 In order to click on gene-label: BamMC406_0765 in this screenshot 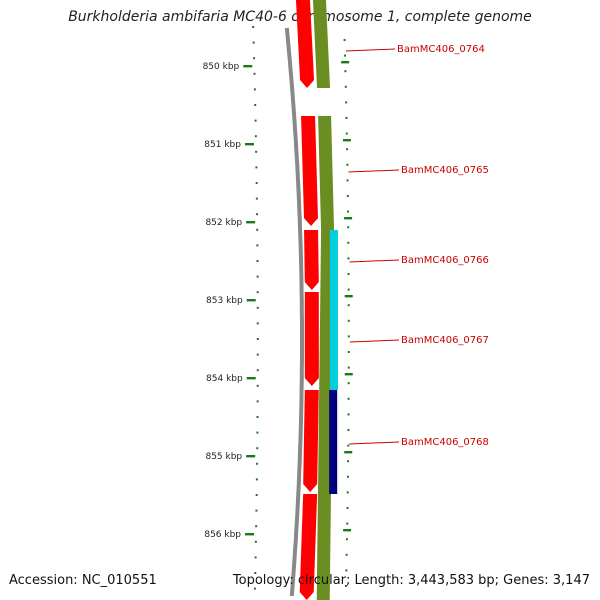, I will do `click(445, 170)`.